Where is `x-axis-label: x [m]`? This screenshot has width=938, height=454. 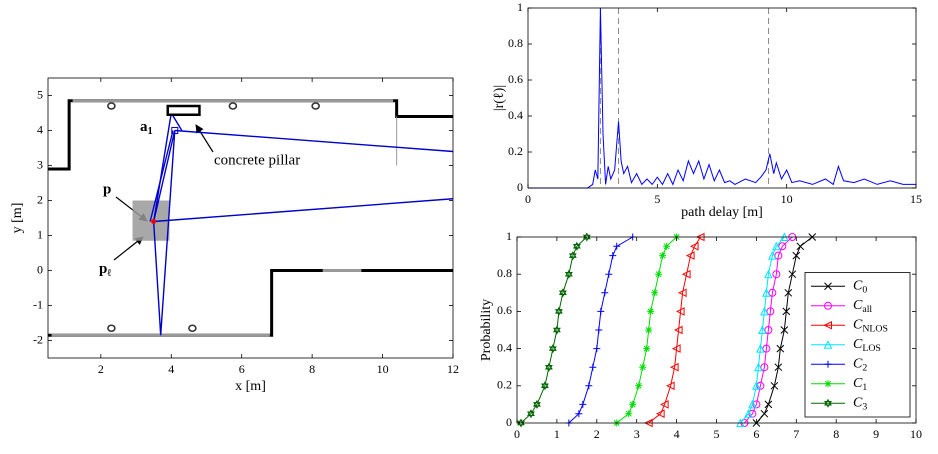 x-axis-label: x [m] is located at coordinates (250, 386).